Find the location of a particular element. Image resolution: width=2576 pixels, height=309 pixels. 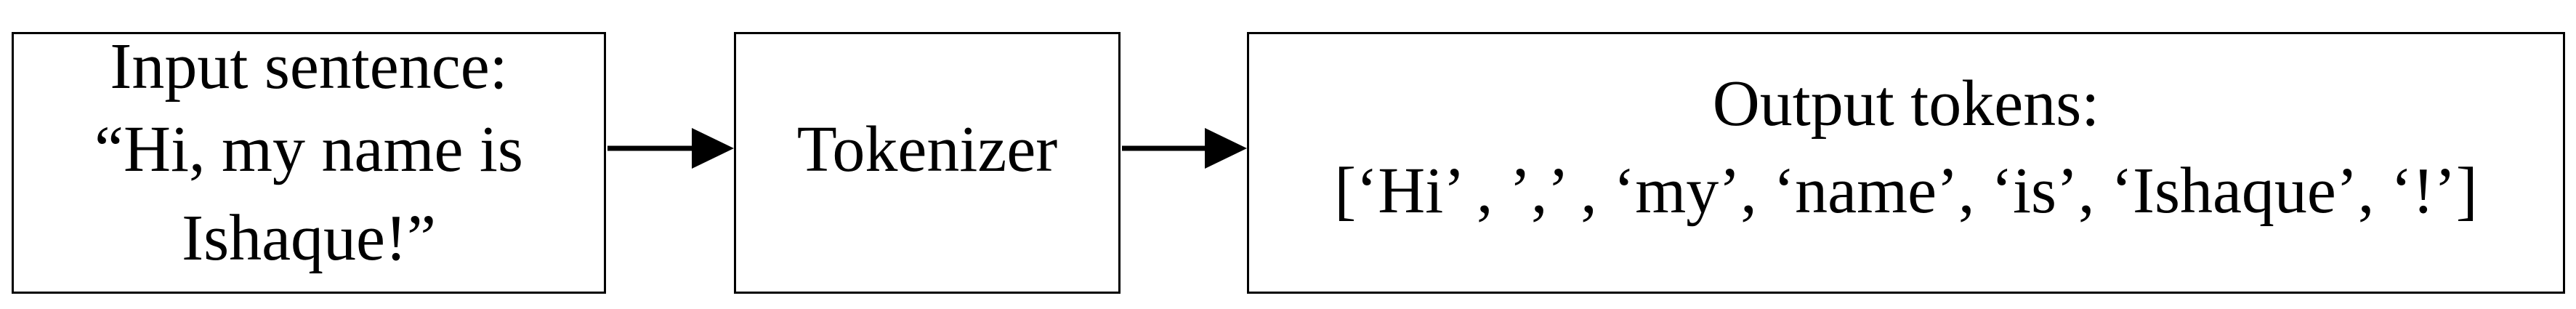

arrow-tokenizer-to-output is located at coordinates (1185, 148).